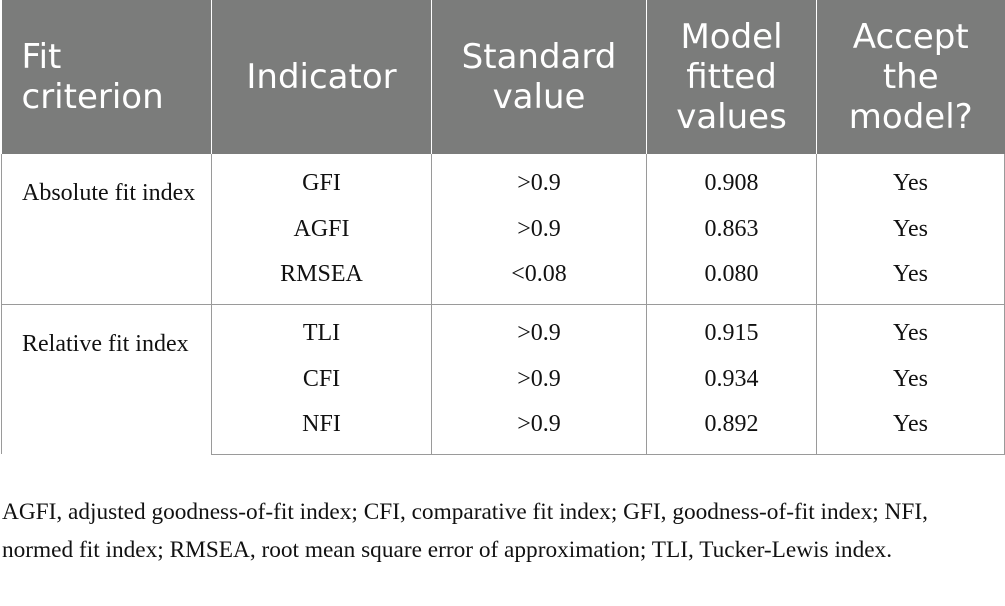 Image resolution: width=1005 pixels, height=606 pixels. I want to click on table-row: CFI >0.9 0.934 Yes, so click(503, 379).